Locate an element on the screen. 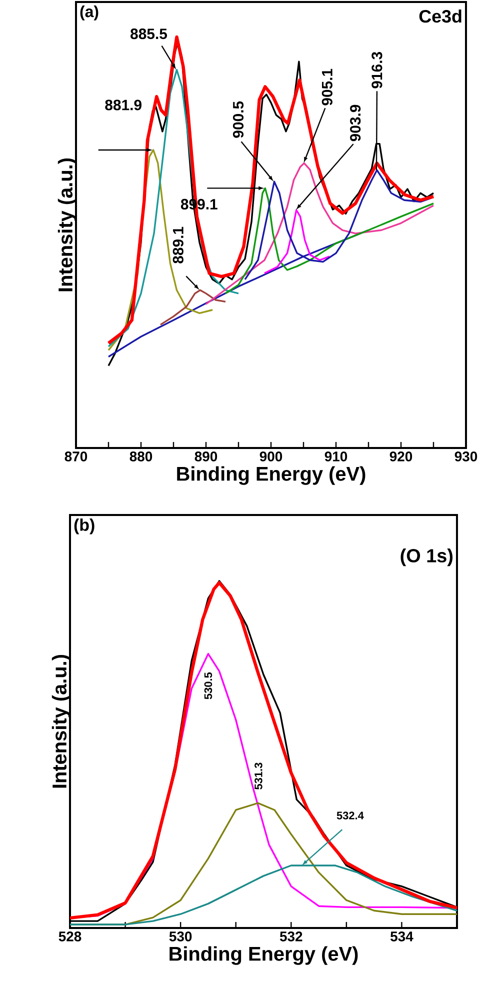 This screenshot has height=997, width=481. text: (b) is located at coordinates (84, 526).